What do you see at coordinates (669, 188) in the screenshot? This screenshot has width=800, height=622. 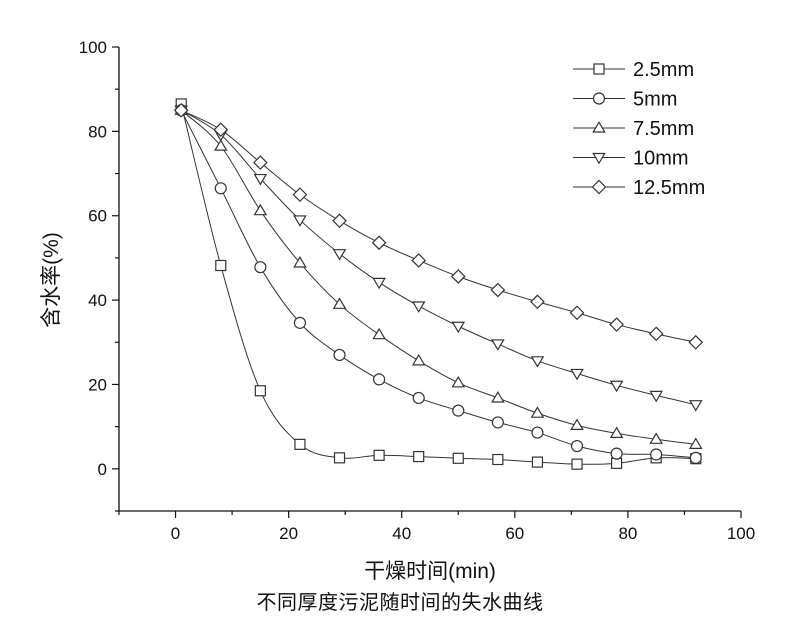 I see `legend-label: 12.5mm` at bounding box center [669, 188].